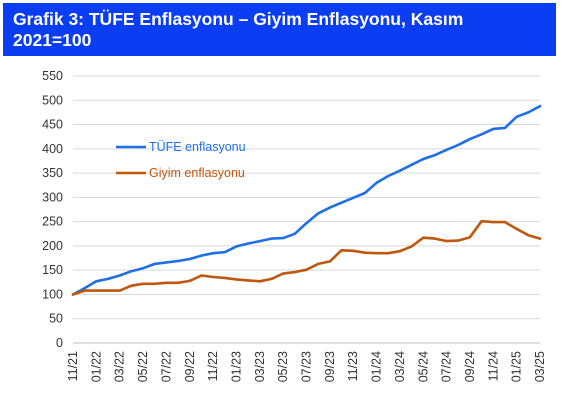  I want to click on legend-label: Giyim enflasyonu, so click(197, 173).